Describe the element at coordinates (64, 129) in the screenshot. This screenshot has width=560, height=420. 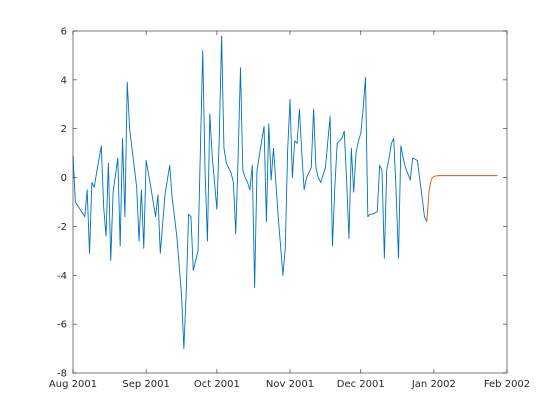
I see `y-tick-label: 2` at that location.